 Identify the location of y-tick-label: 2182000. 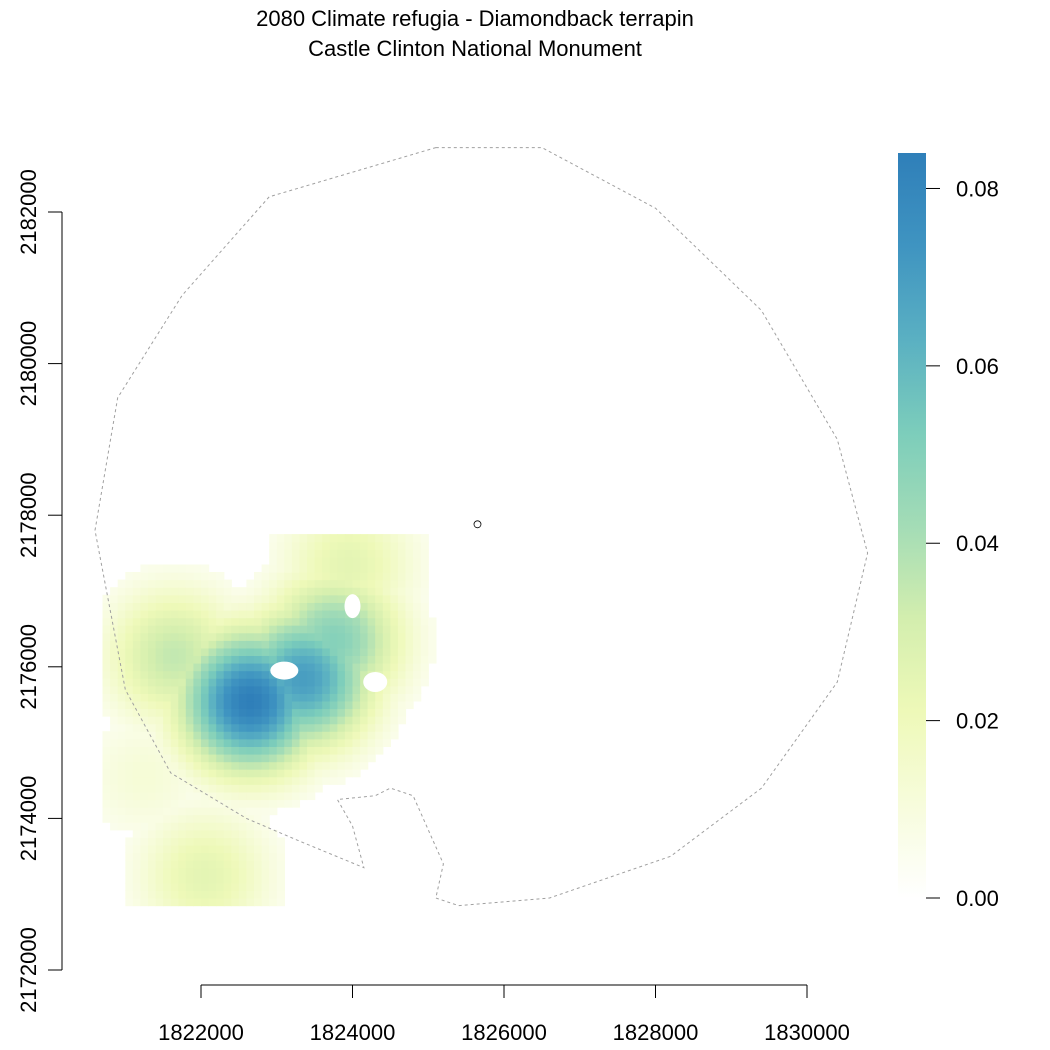
(28, 212).